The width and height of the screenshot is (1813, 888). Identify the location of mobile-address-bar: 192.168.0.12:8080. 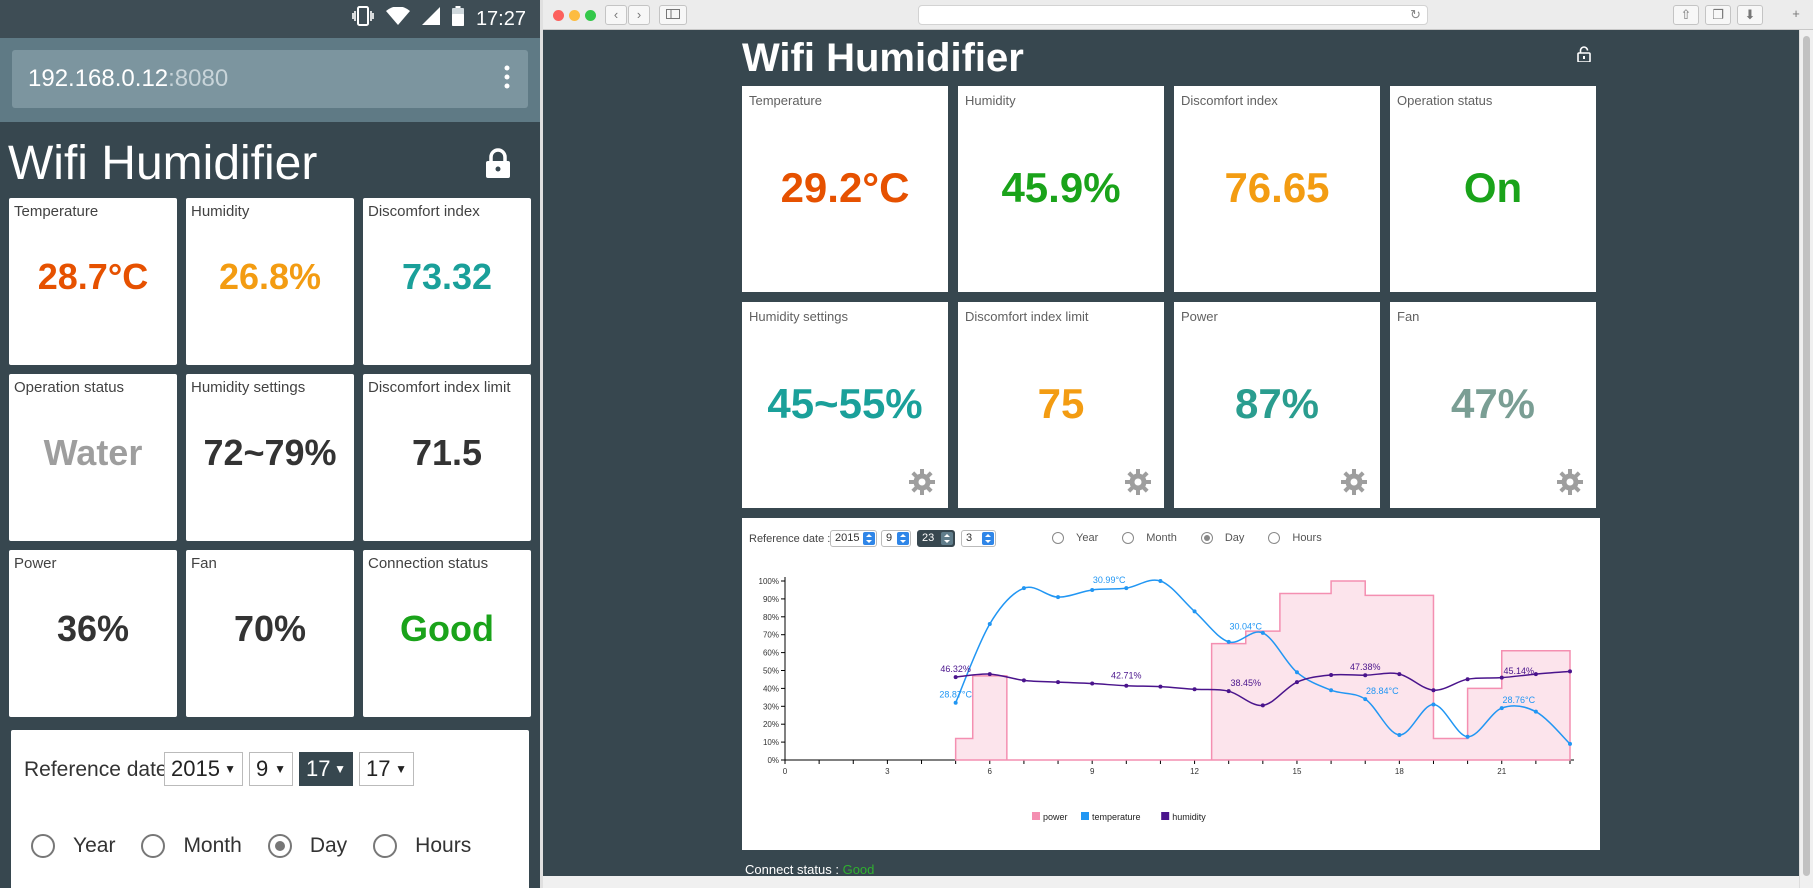
(270, 80).